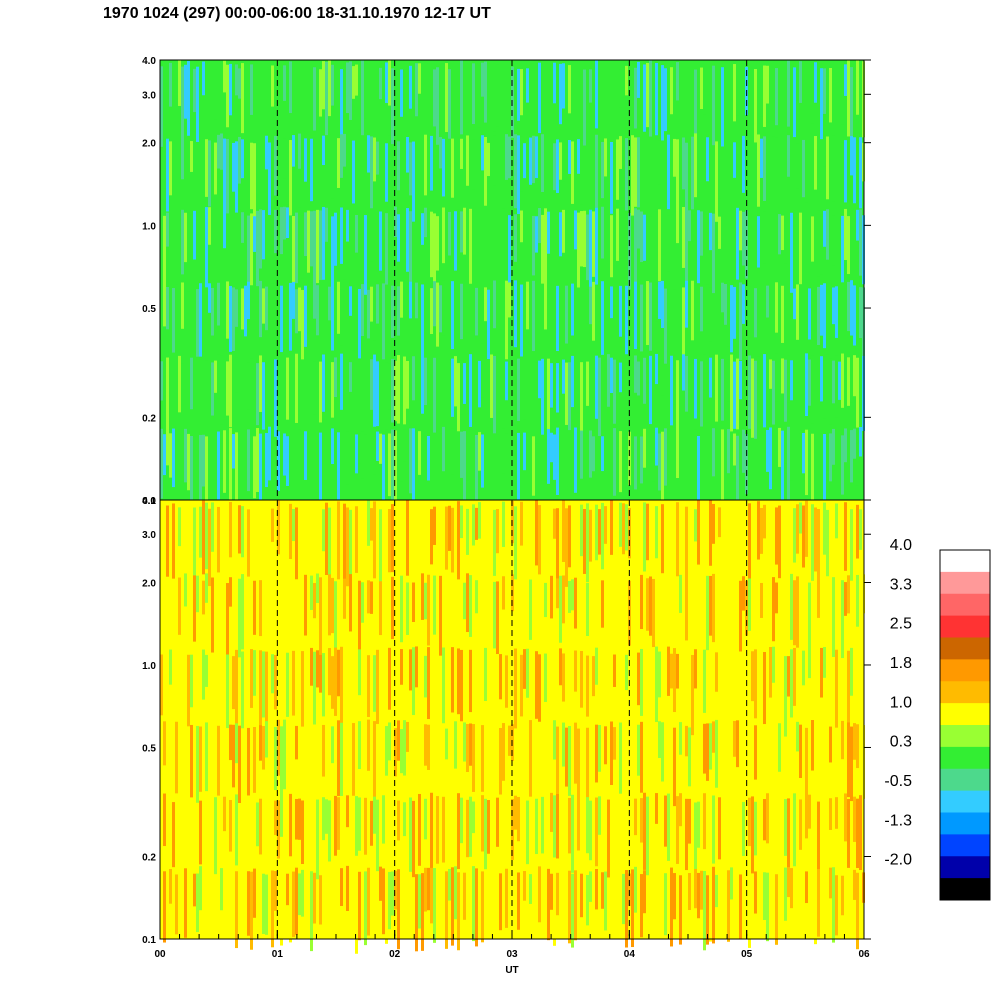  I want to click on colorbar-label: 1.0, so click(901, 702).